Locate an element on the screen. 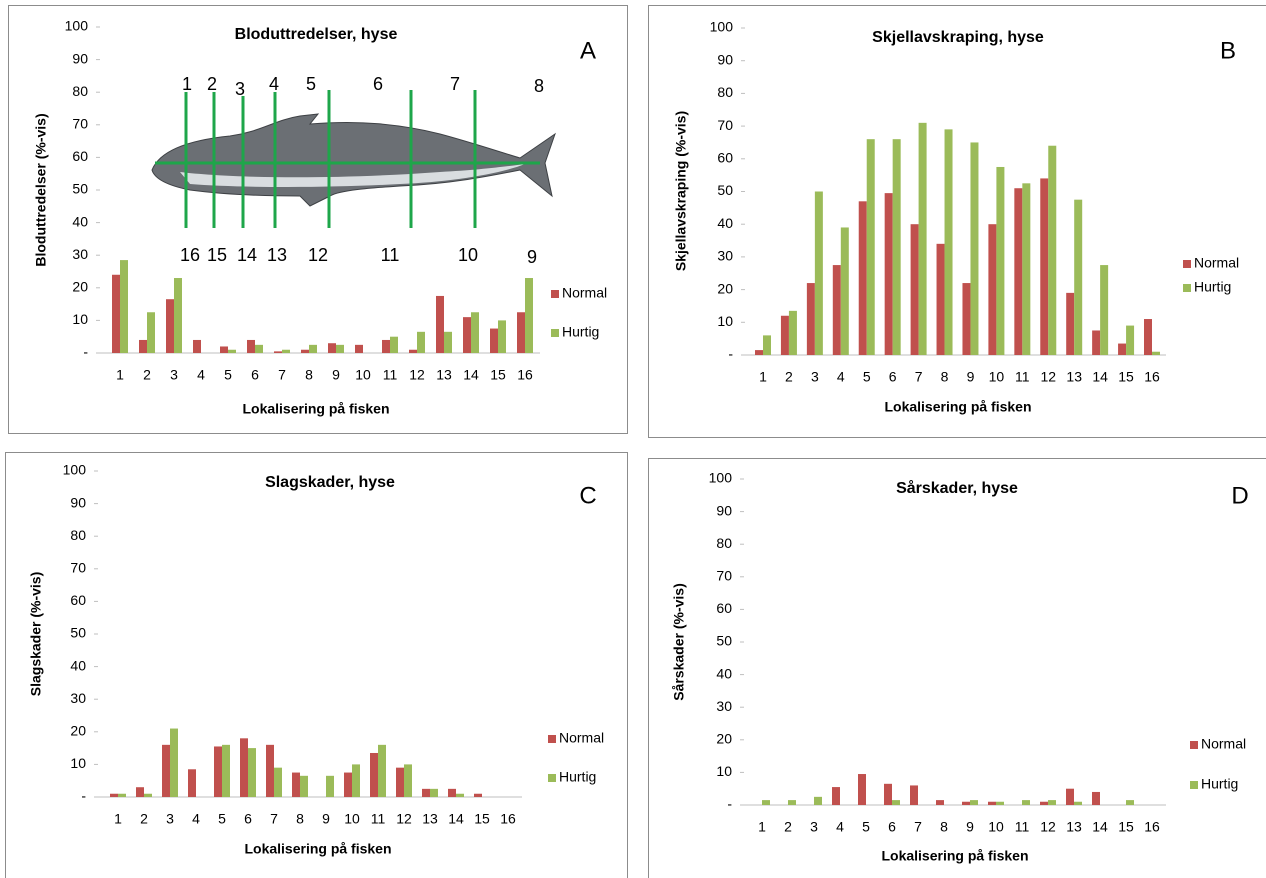 This screenshot has height=878, width=1266. x-tick-label: 12 is located at coordinates (404, 819).